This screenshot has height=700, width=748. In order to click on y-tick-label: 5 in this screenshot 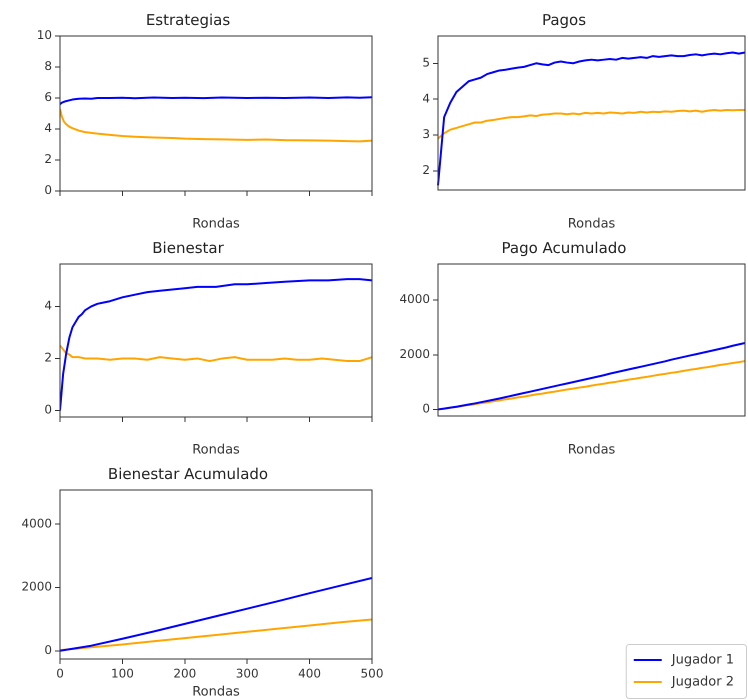, I will do `click(426, 62)`.